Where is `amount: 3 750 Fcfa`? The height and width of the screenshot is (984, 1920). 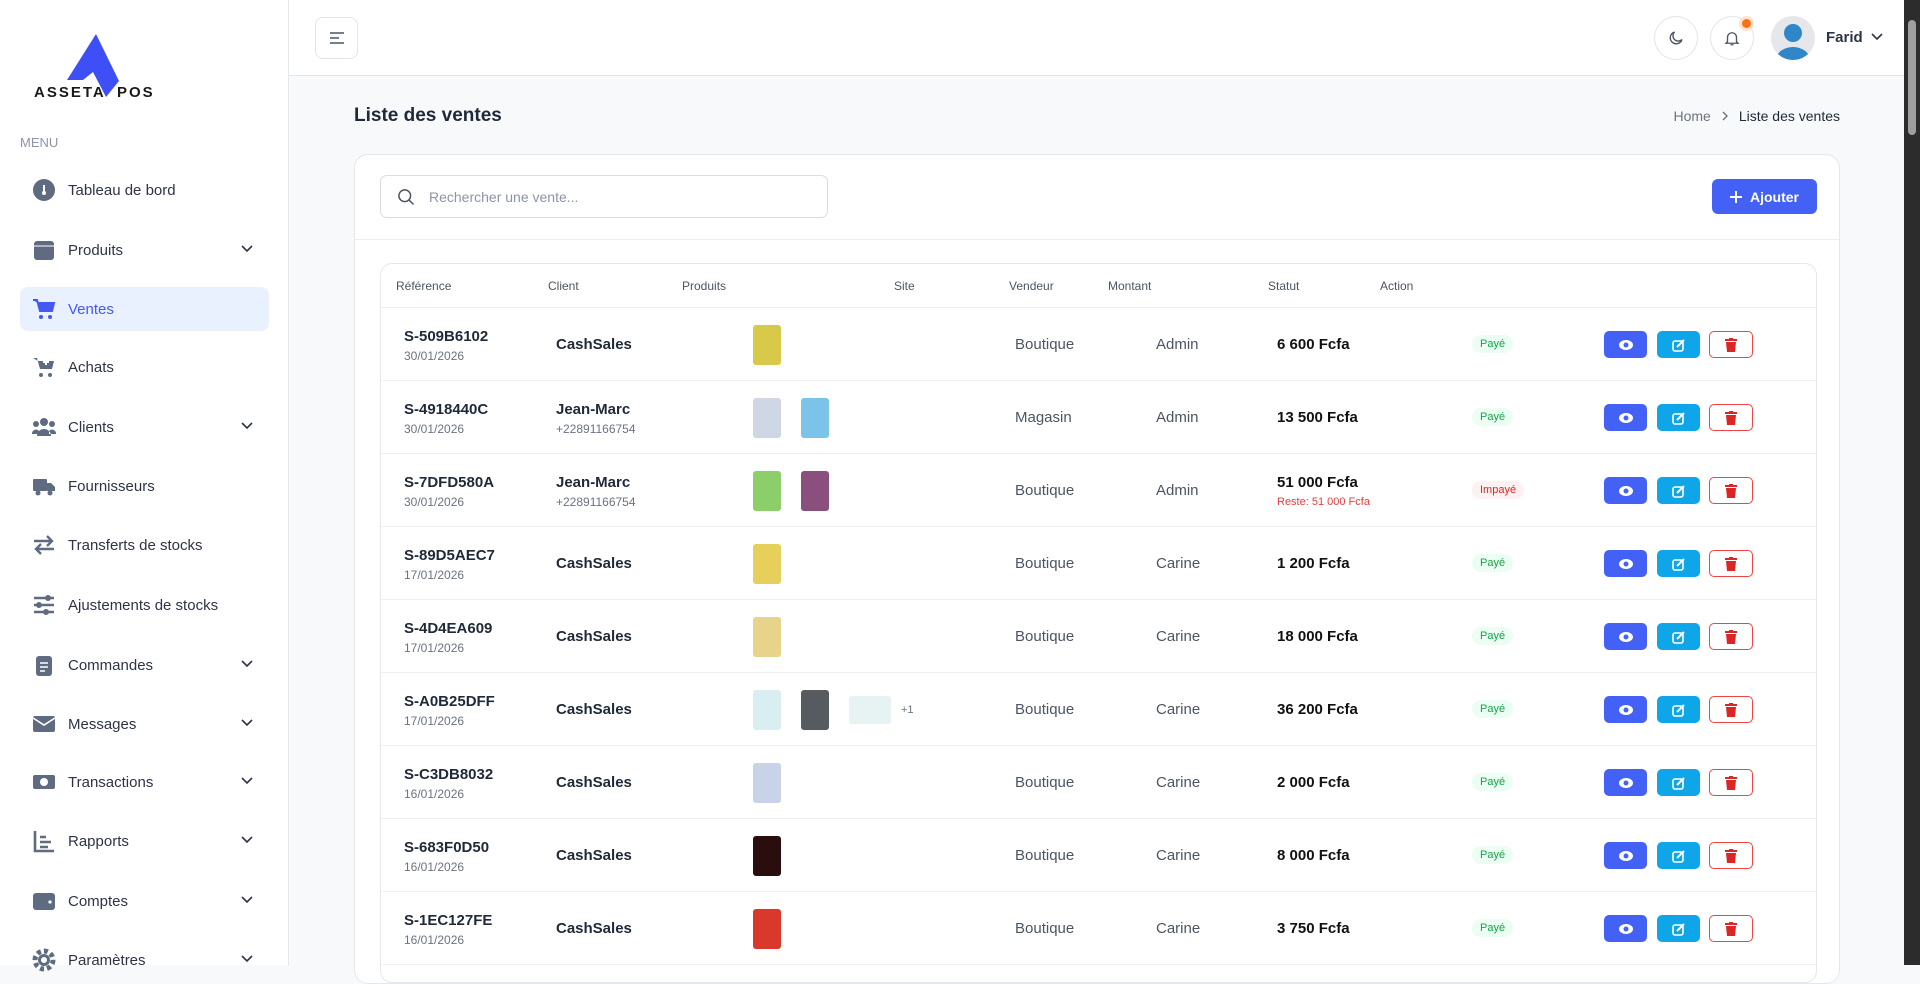 amount: 3 750 Fcfa is located at coordinates (1313, 928).